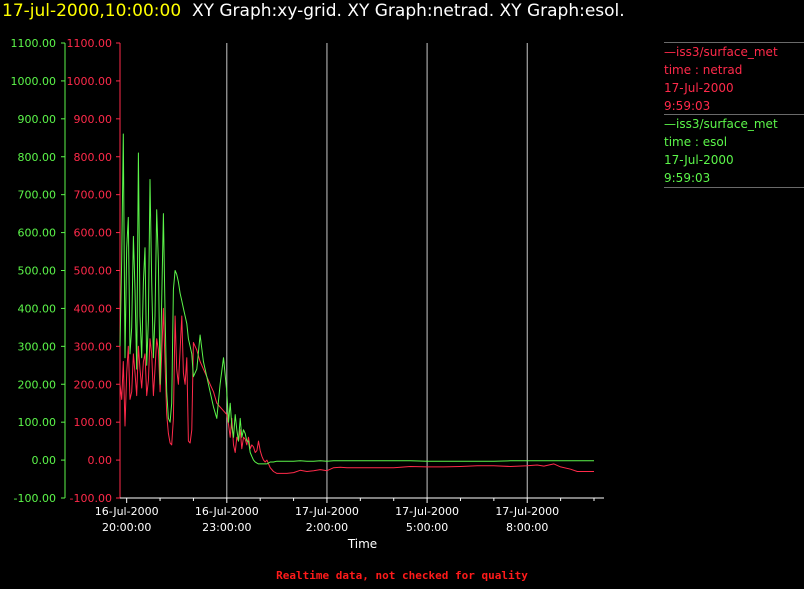 Image resolution: width=804 pixels, height=589 pixels. Describe the element at coordinates (44, 460) in the screenshot. I see `y-tick-label-esol: 0.00` at that location.